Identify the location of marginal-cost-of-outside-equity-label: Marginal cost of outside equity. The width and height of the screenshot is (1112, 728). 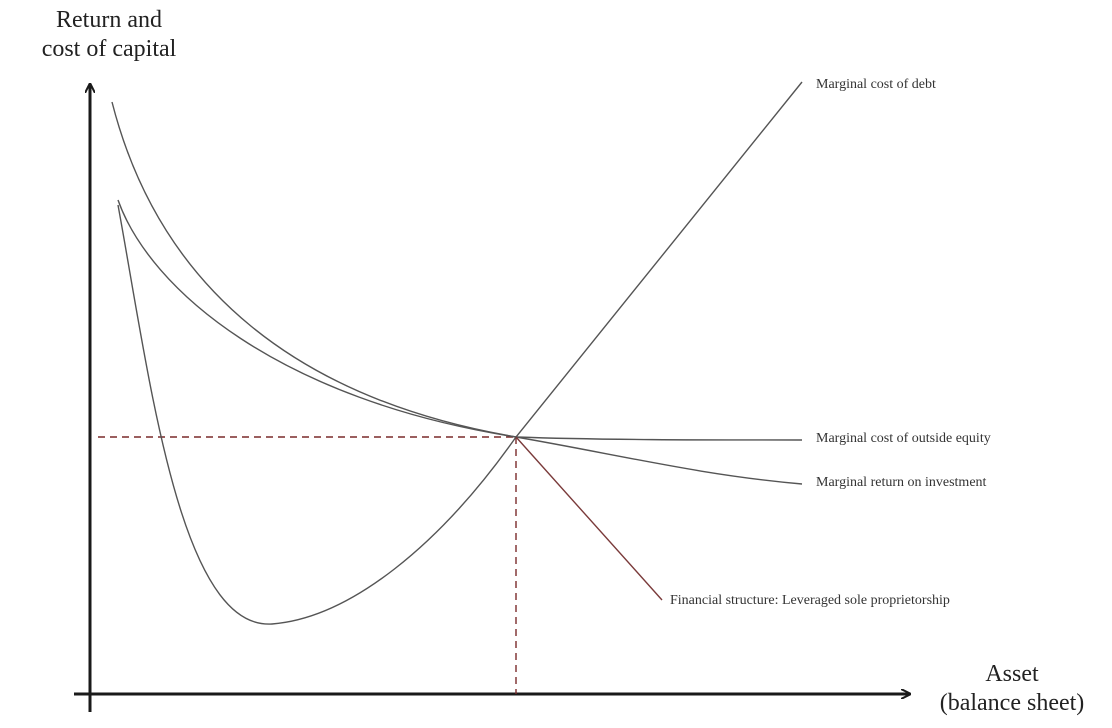
(903, 438).